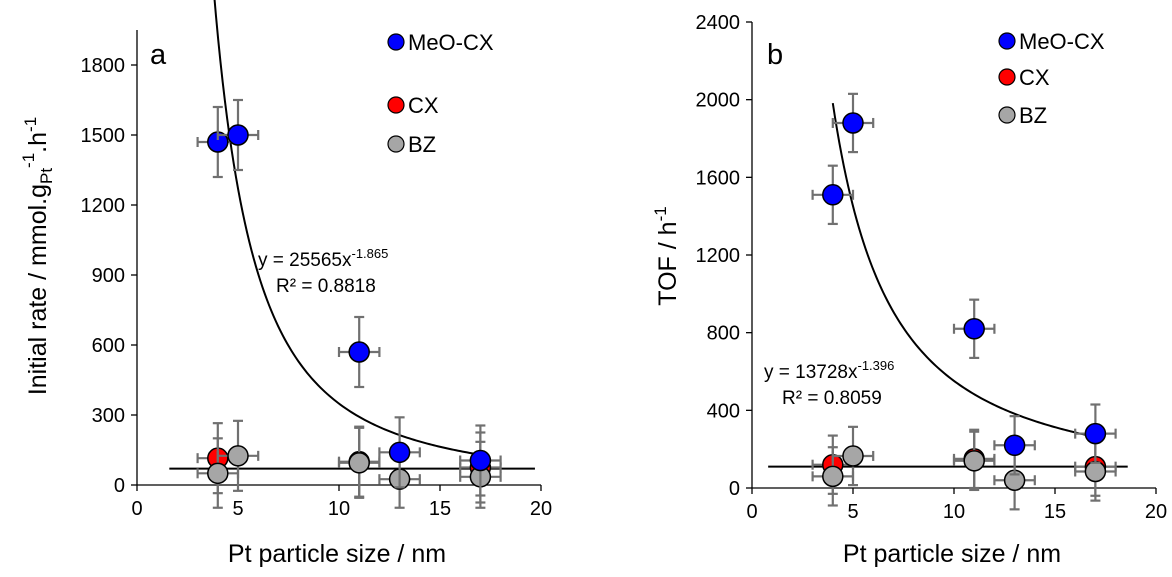 The width and height of the screenshot is (1172, 577). I want to click on y-tick-label: 2400, so click(718, 23).